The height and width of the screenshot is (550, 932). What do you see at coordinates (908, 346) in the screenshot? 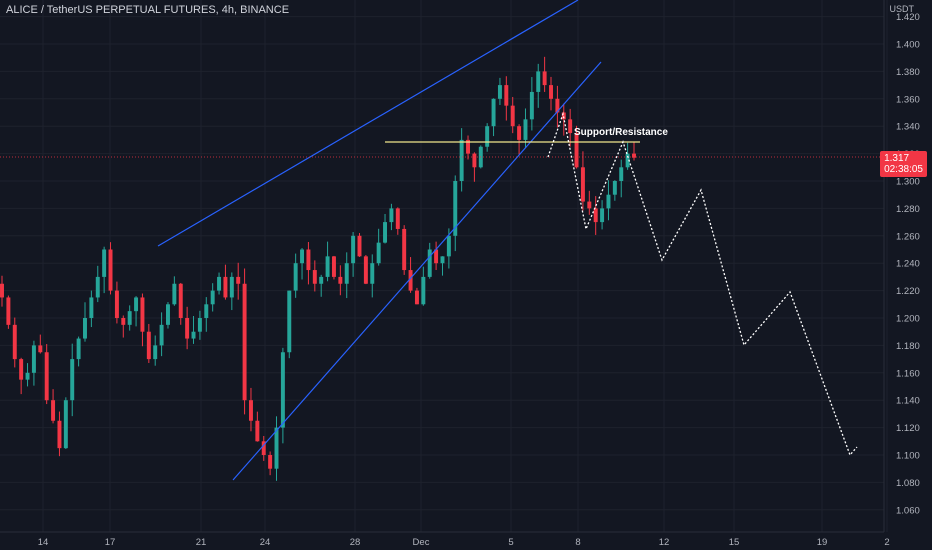
I see `y-tick-label: 1.180` at bounding box center [908, 346].